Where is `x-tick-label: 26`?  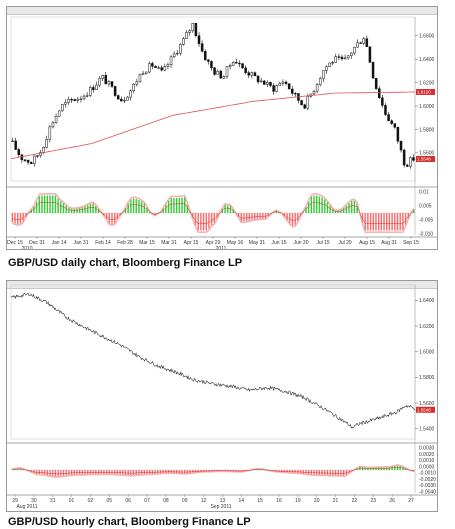
x-tick-label: 26 is located at coordinates (392, 501).